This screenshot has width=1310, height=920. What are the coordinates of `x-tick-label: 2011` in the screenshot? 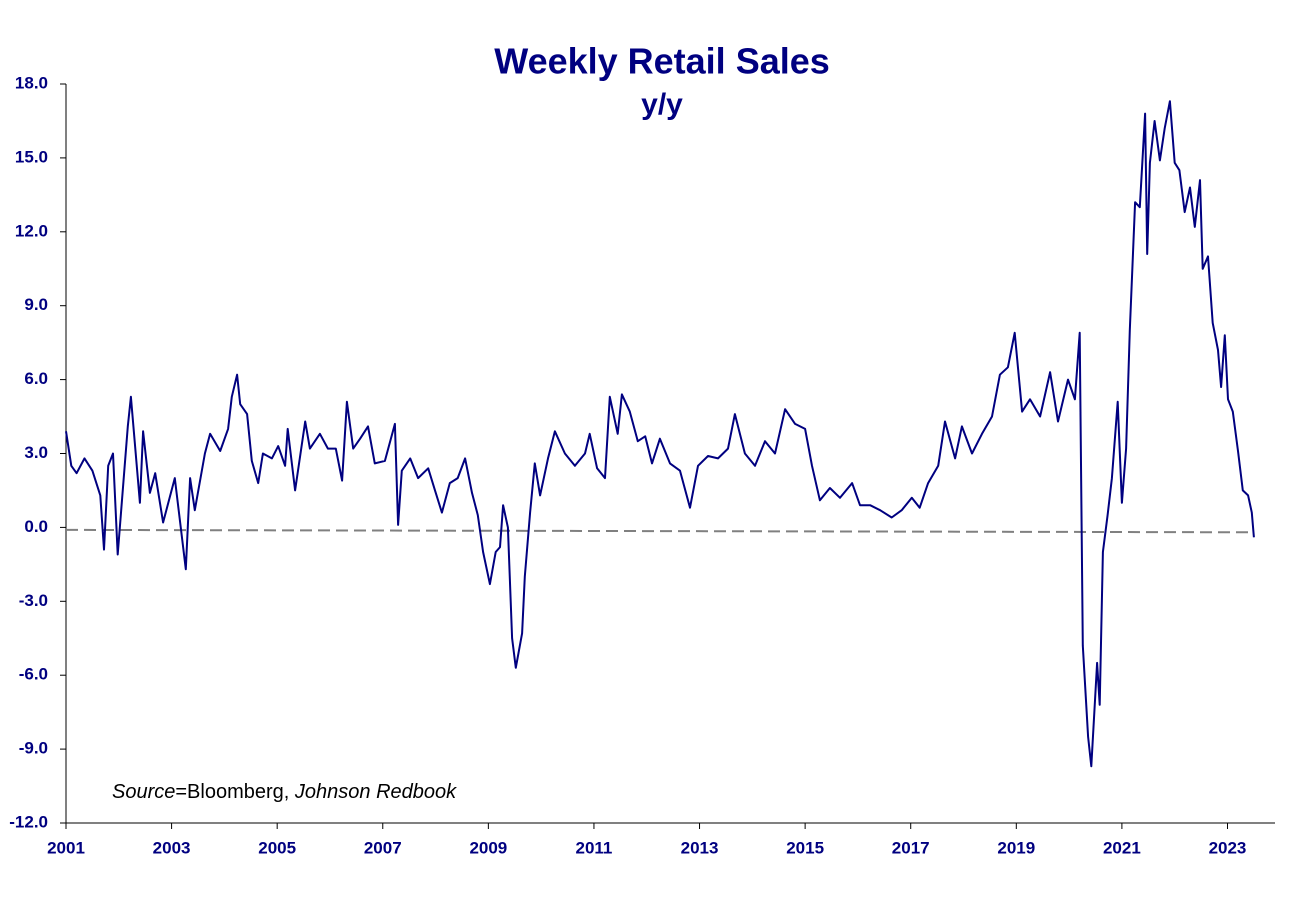 It's located at (594, 847).